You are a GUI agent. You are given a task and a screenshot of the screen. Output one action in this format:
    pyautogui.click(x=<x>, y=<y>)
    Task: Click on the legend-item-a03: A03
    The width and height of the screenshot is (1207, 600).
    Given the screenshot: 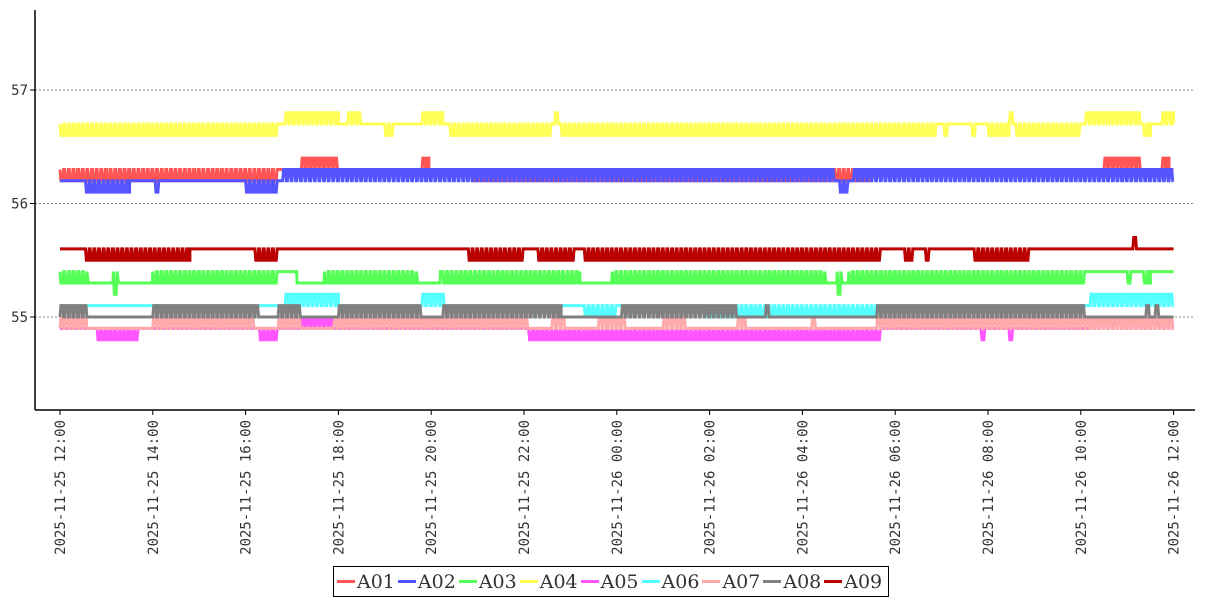 What is the action you would take?
    pyautogui.click(x=487, y=581)
    